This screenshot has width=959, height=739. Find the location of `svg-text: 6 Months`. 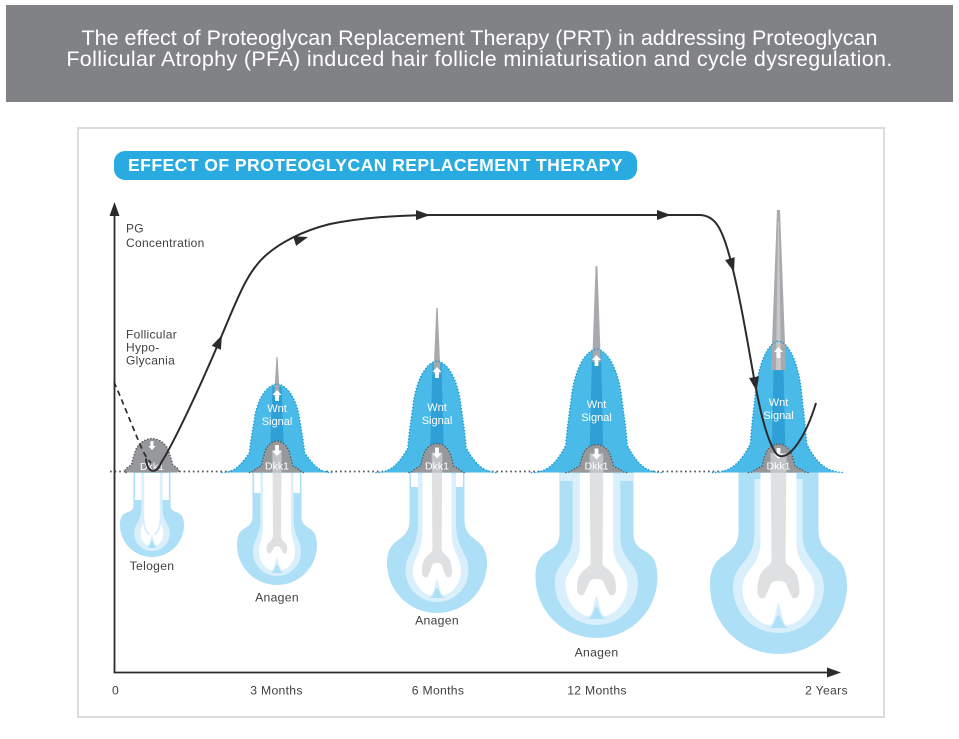

svg-text: 6 Months is located at coordinates (438, 691).